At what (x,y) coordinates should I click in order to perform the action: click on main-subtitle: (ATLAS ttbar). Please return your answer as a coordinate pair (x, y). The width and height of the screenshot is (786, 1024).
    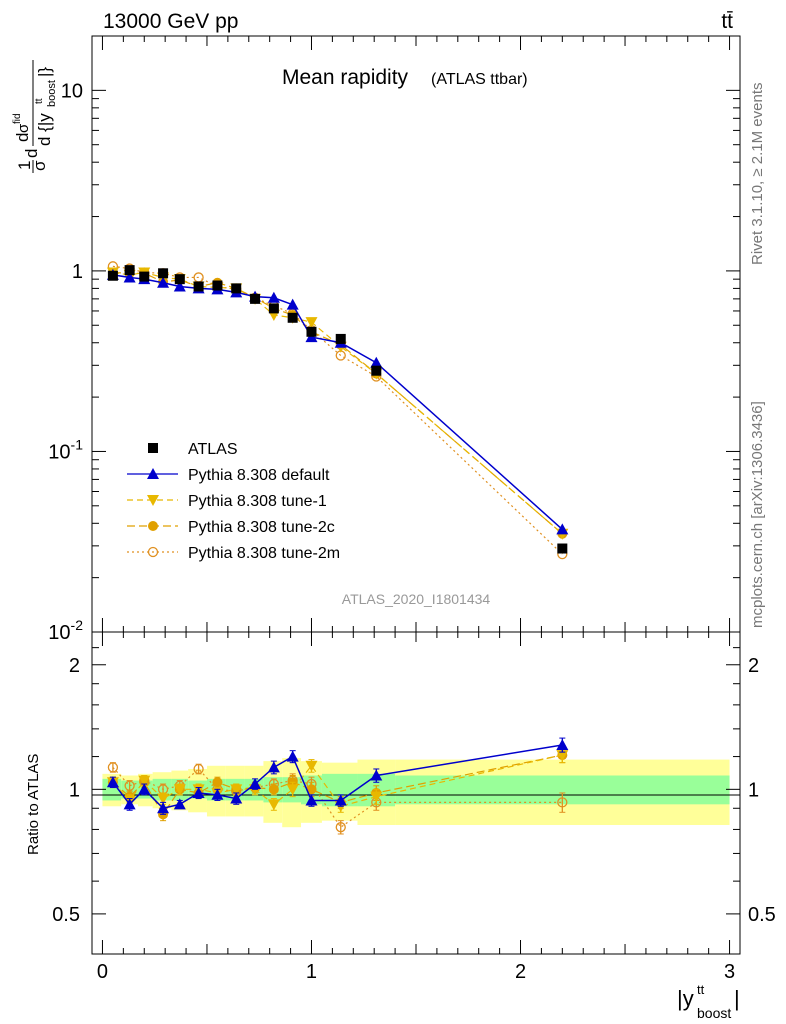
    Looking at the image, I should click on (479, 79).